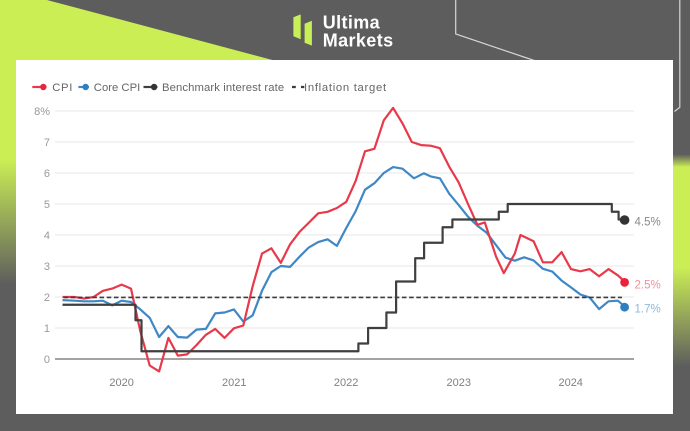 The width and height of the screenshot is (690, 431). What do you see at coordinates (459, 383) in the screenshot?
I see `svg-text: 2023` at bounding box center [459, 383].